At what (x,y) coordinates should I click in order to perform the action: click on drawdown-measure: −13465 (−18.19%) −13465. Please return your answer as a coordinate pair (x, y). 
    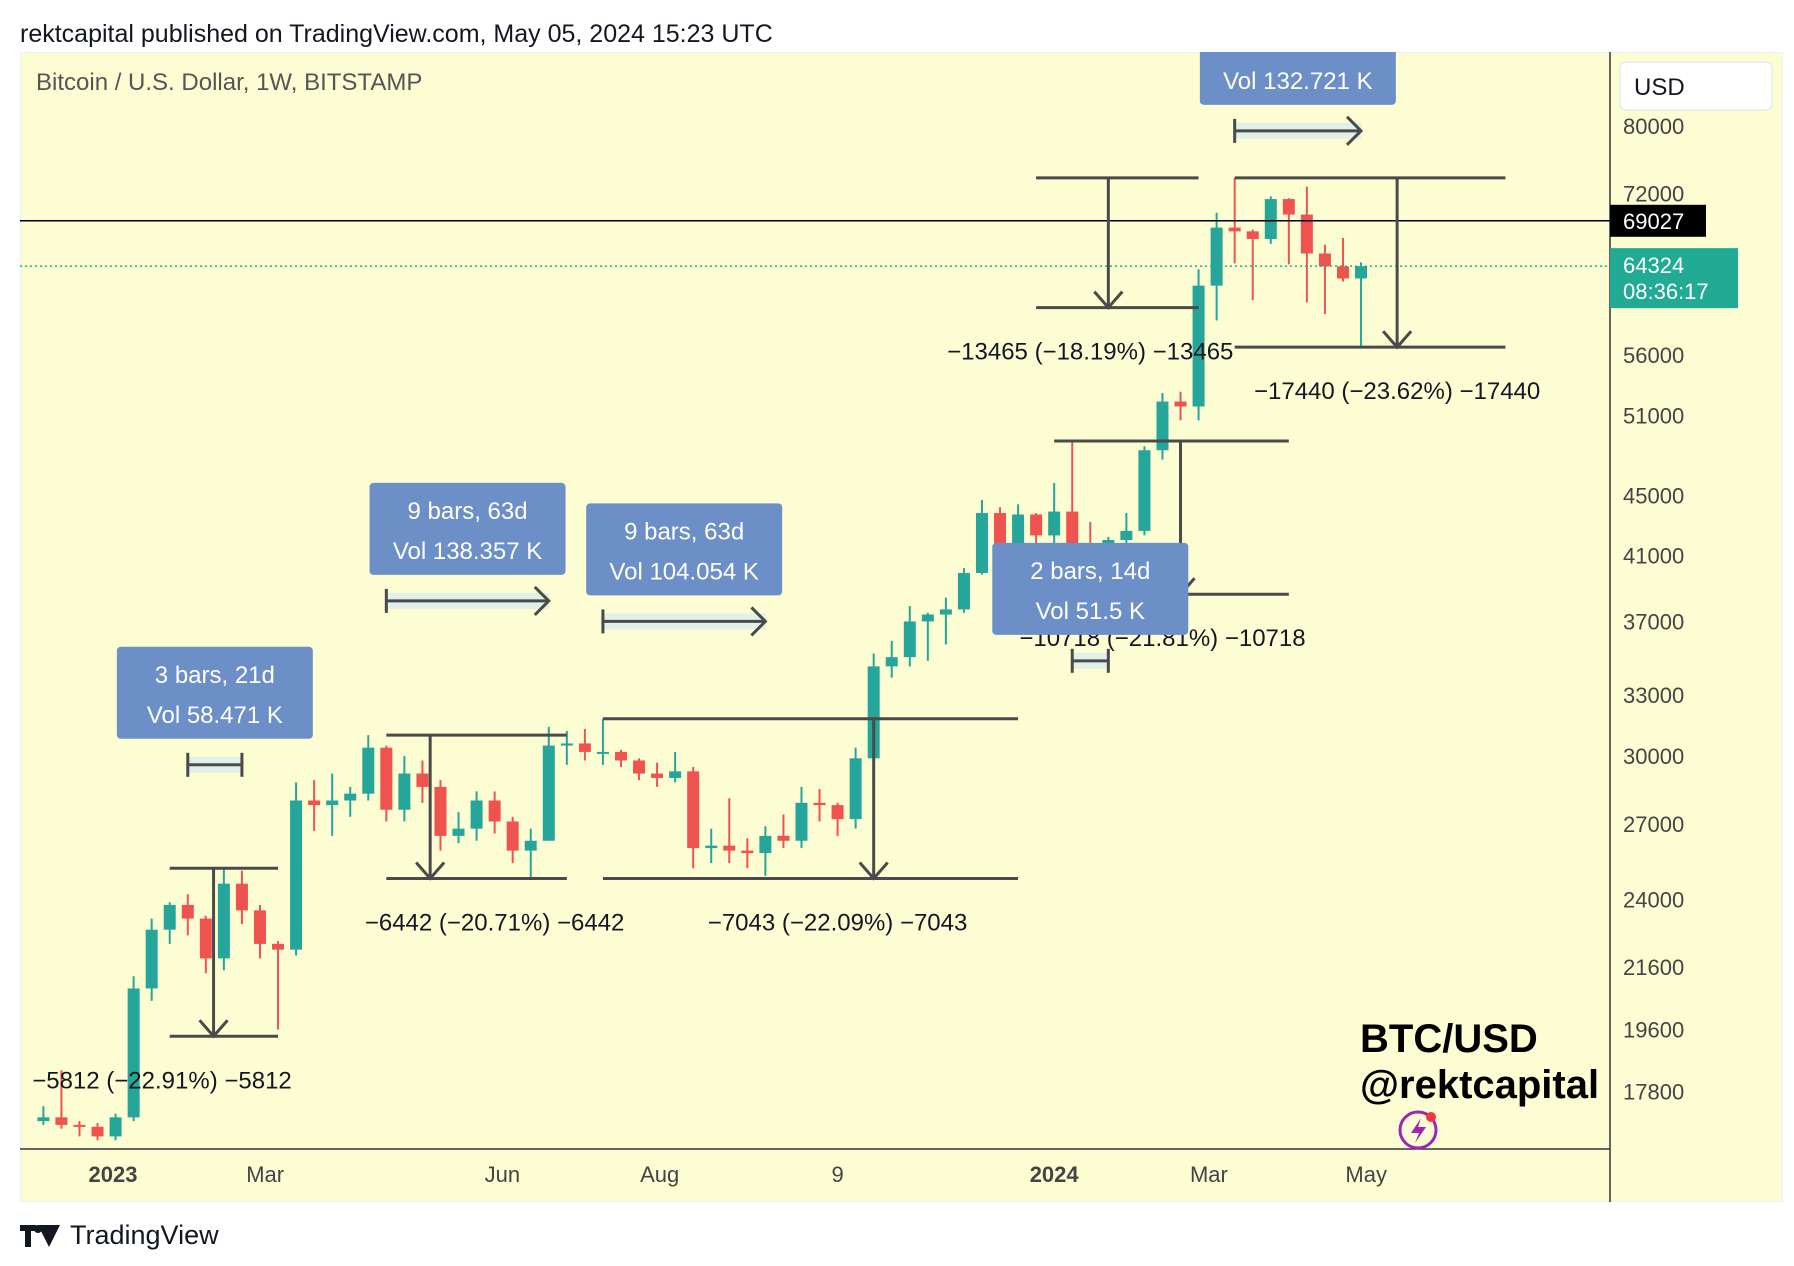
    Looking at the image, I should click on (1090, 271).